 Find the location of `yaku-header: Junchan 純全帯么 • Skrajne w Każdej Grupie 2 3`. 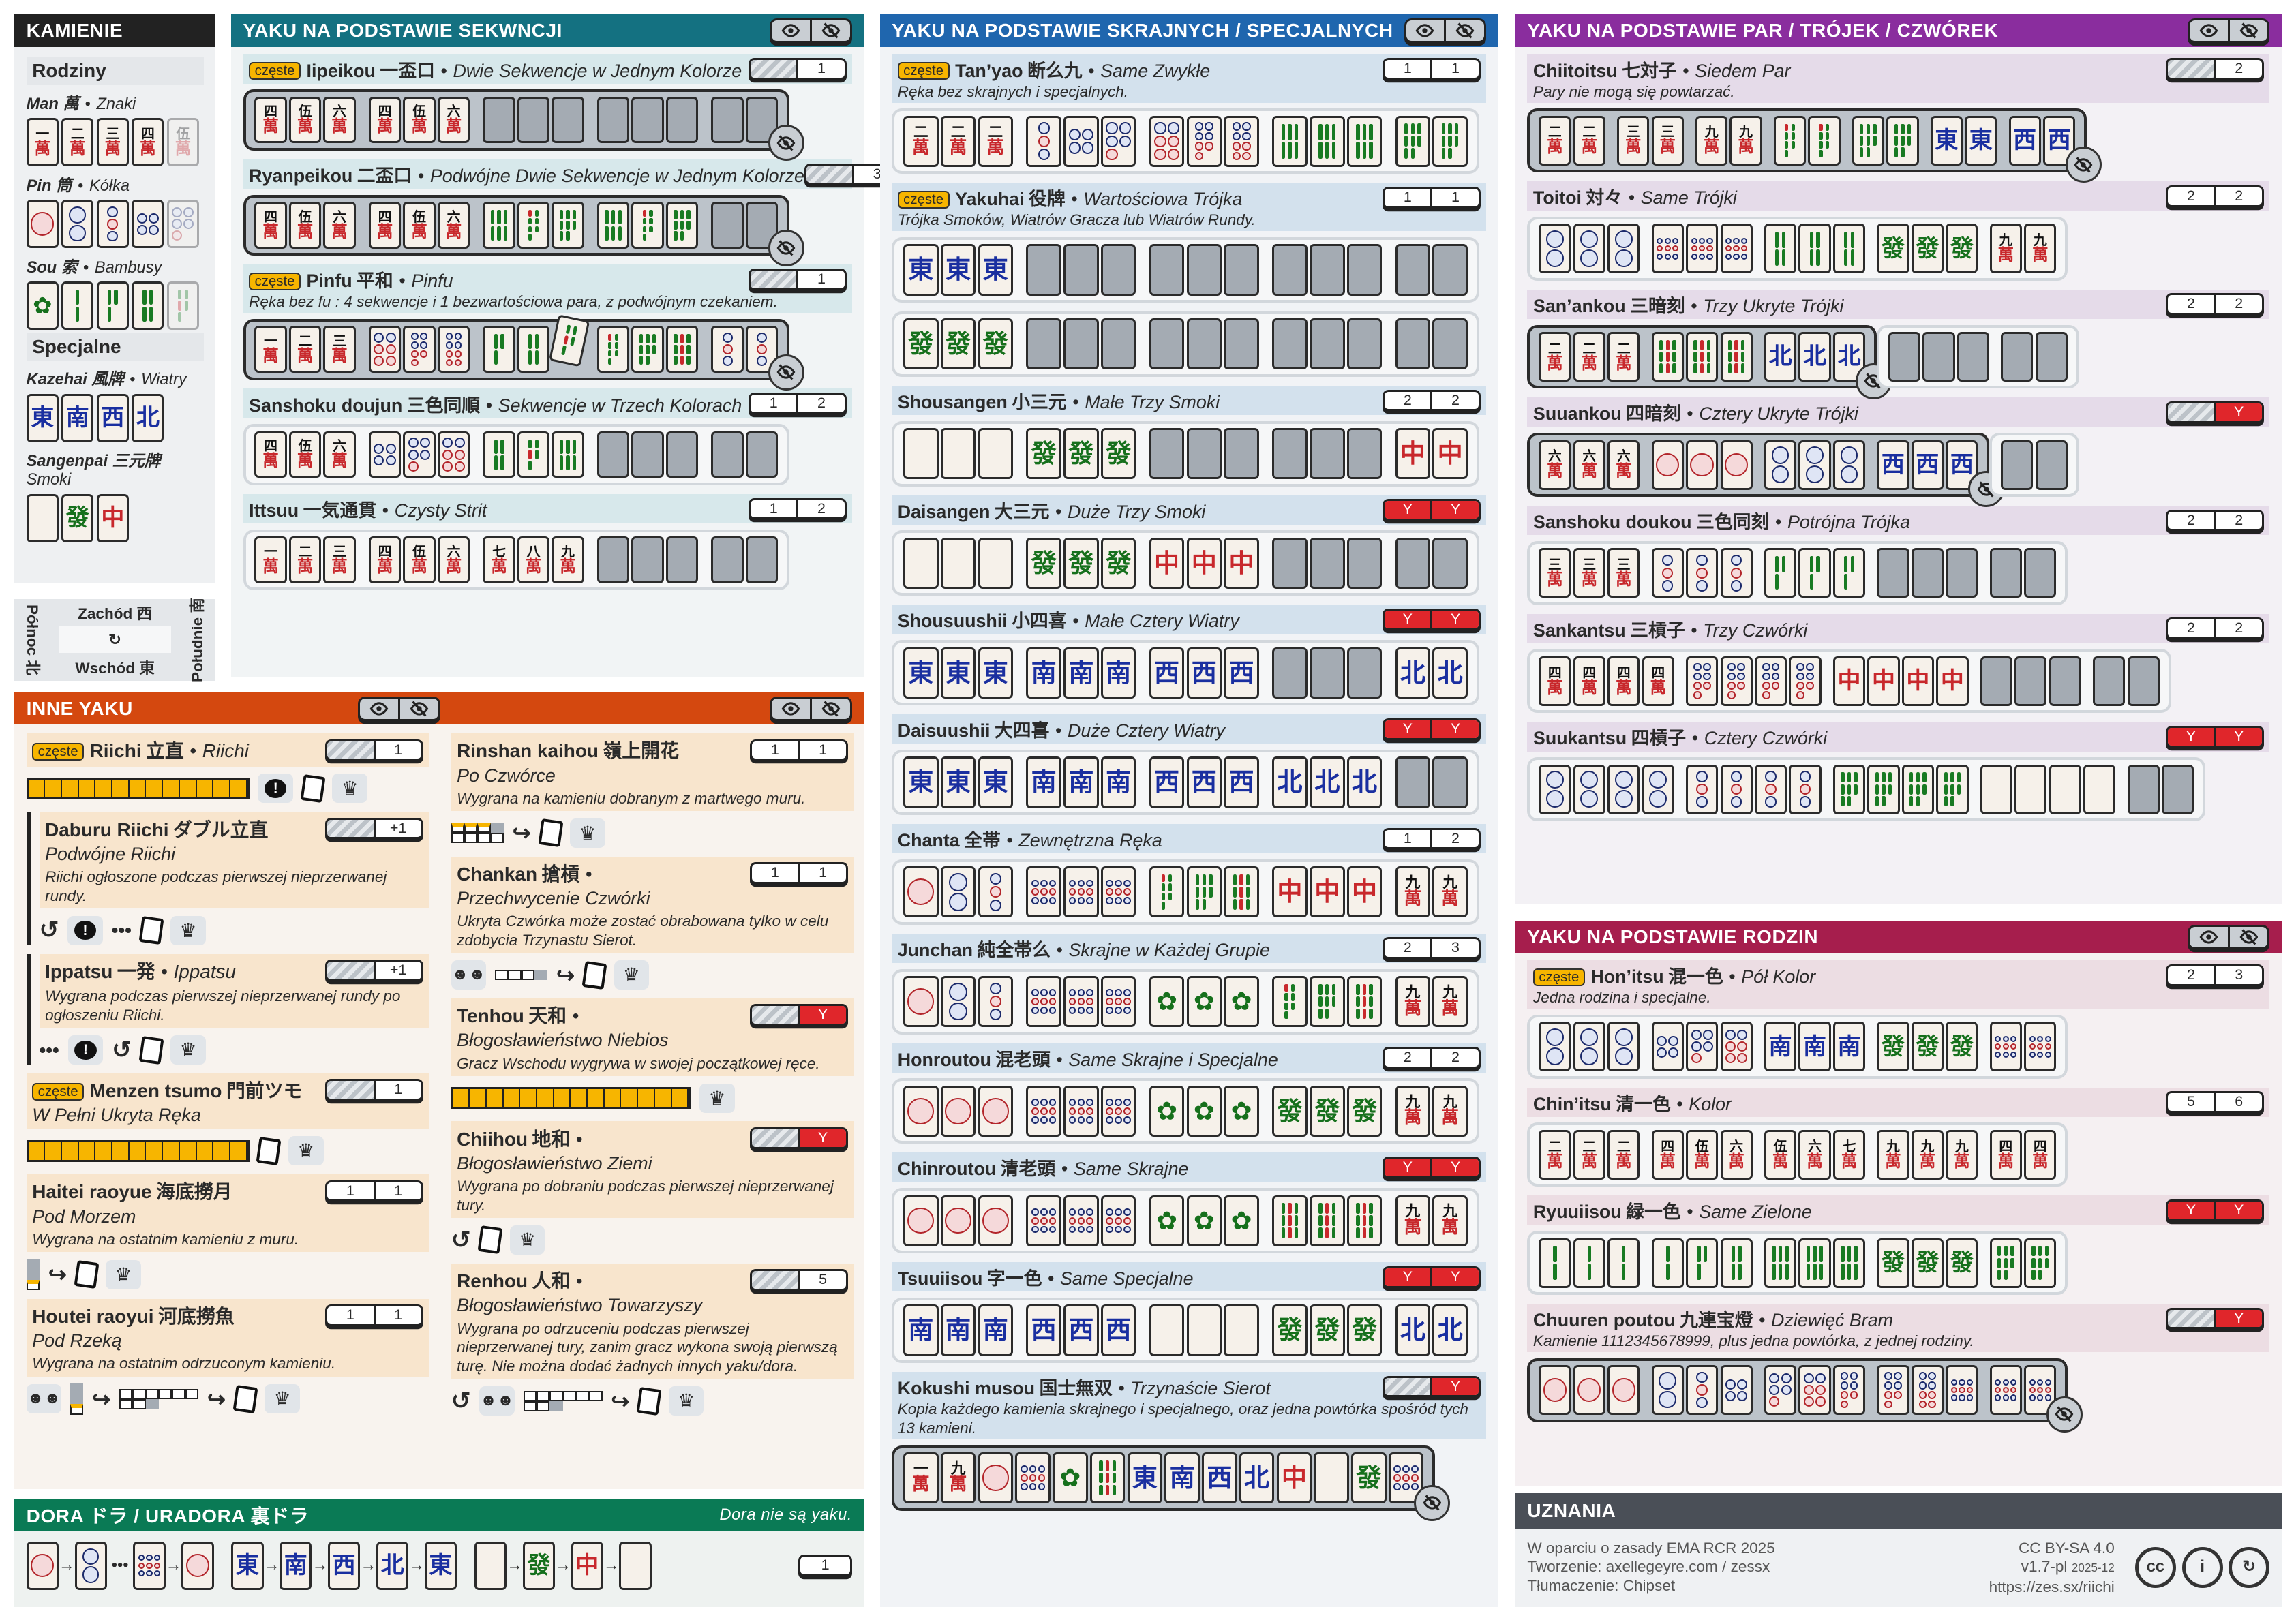

yaku-header: Junchan 純全帯么 • Skrajne w Każdej Grupie 2 3 is located at coordinates (1189, 949).